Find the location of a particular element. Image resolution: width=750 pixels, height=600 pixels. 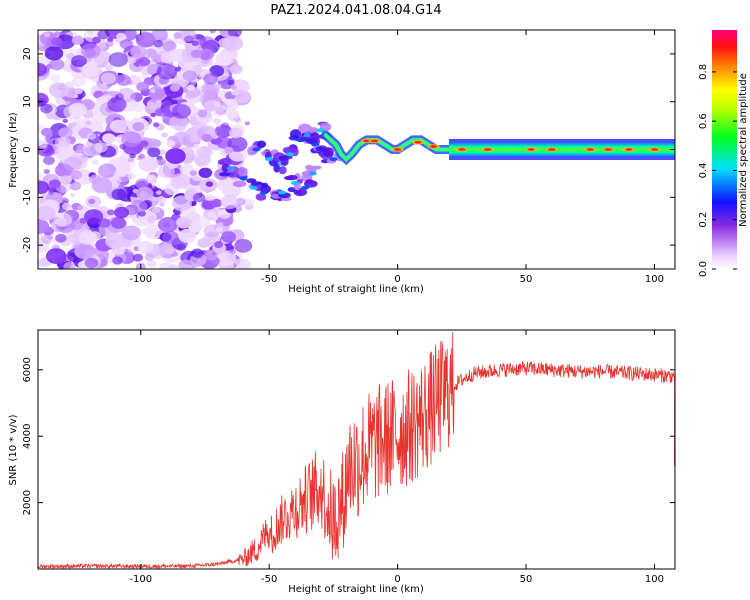

y-tick-label: 10 is located at coordinates (27, 101).